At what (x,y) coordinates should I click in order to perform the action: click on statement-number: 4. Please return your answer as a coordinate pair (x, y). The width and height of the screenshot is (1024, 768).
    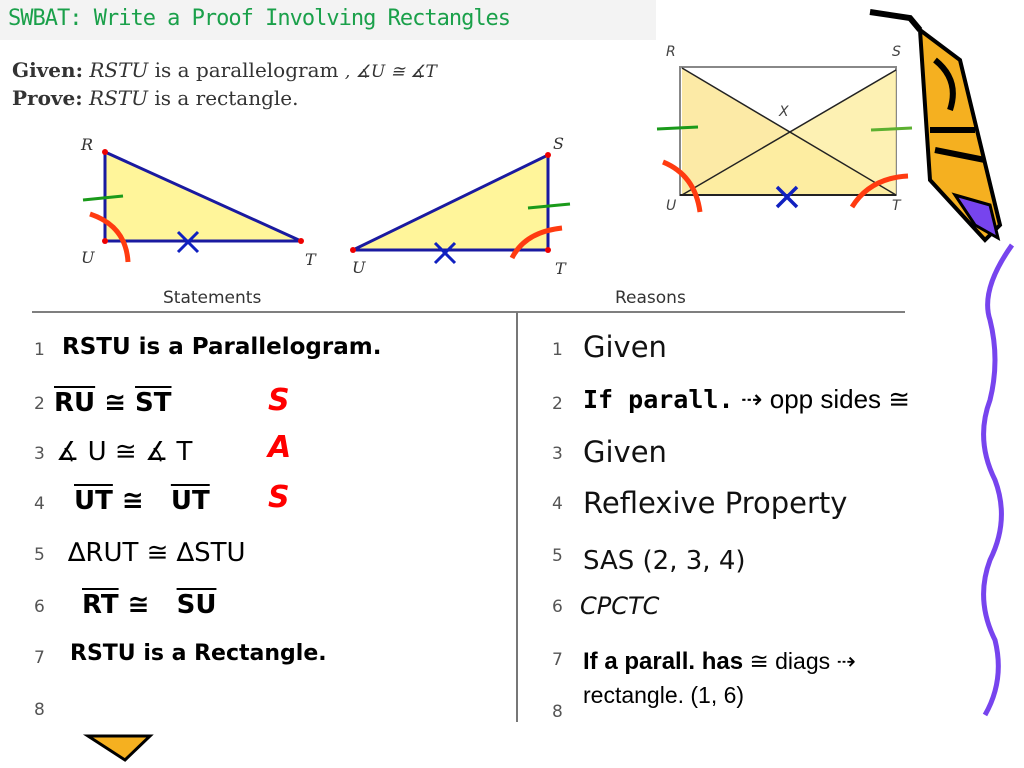
    Looking at the image, I should click on (39, 504).